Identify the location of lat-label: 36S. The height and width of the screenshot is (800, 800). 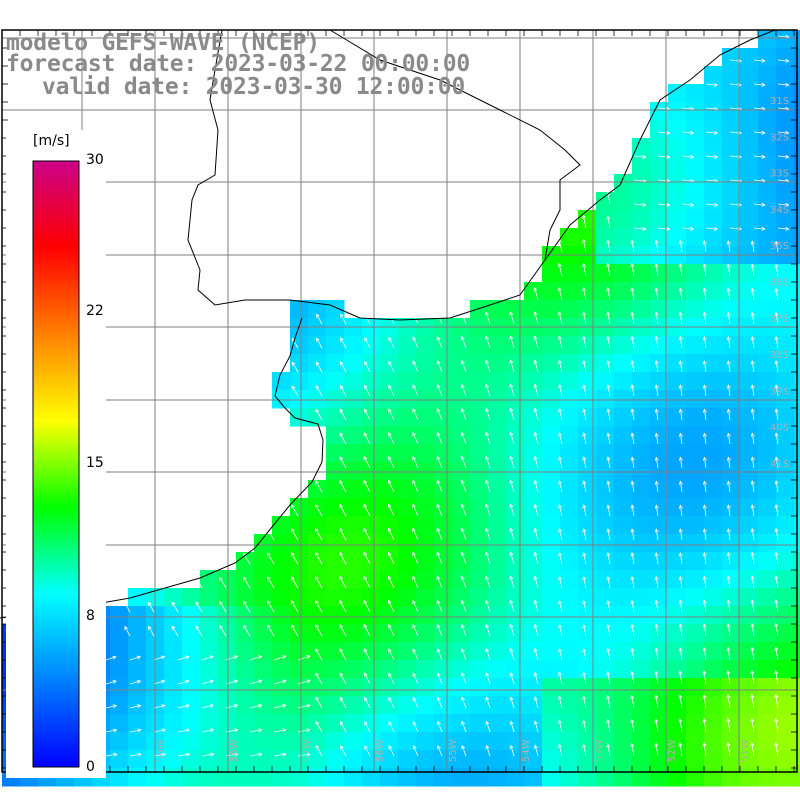
(779, 283).